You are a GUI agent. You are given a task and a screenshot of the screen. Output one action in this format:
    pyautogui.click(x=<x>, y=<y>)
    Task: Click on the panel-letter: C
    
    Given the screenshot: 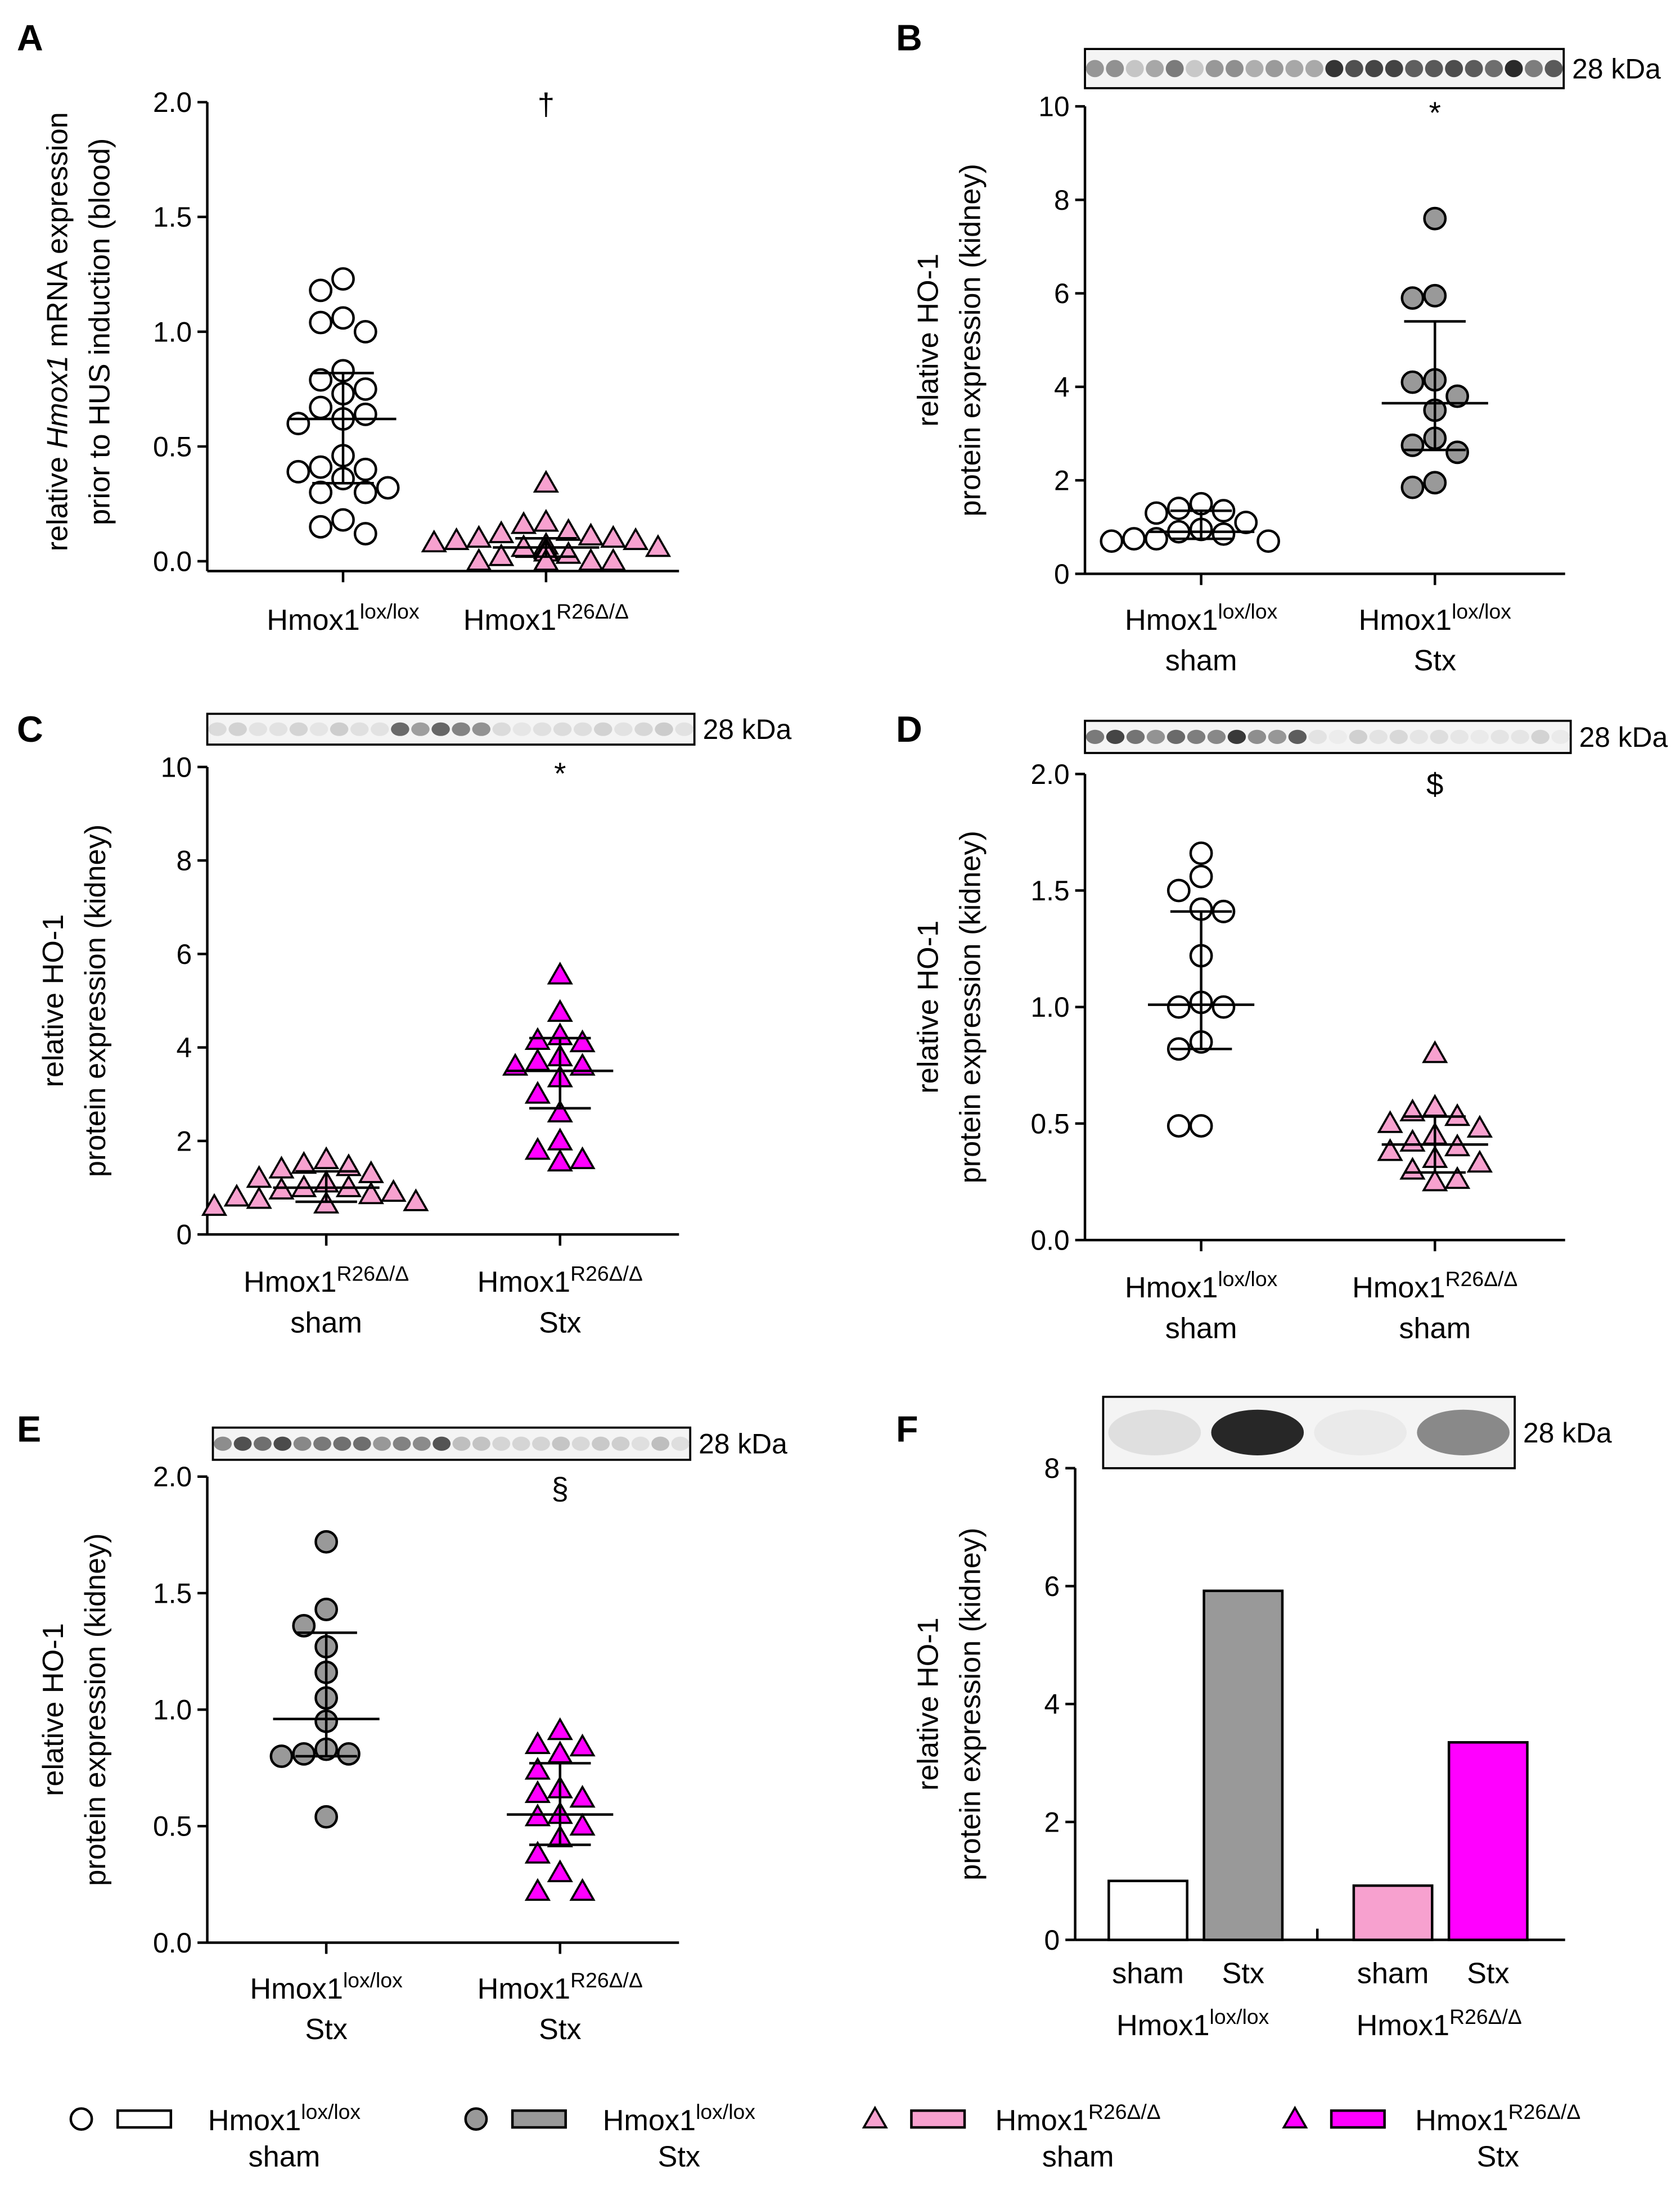 What is the action you would take?
    pyautogui.click(x=30, y=729)
    